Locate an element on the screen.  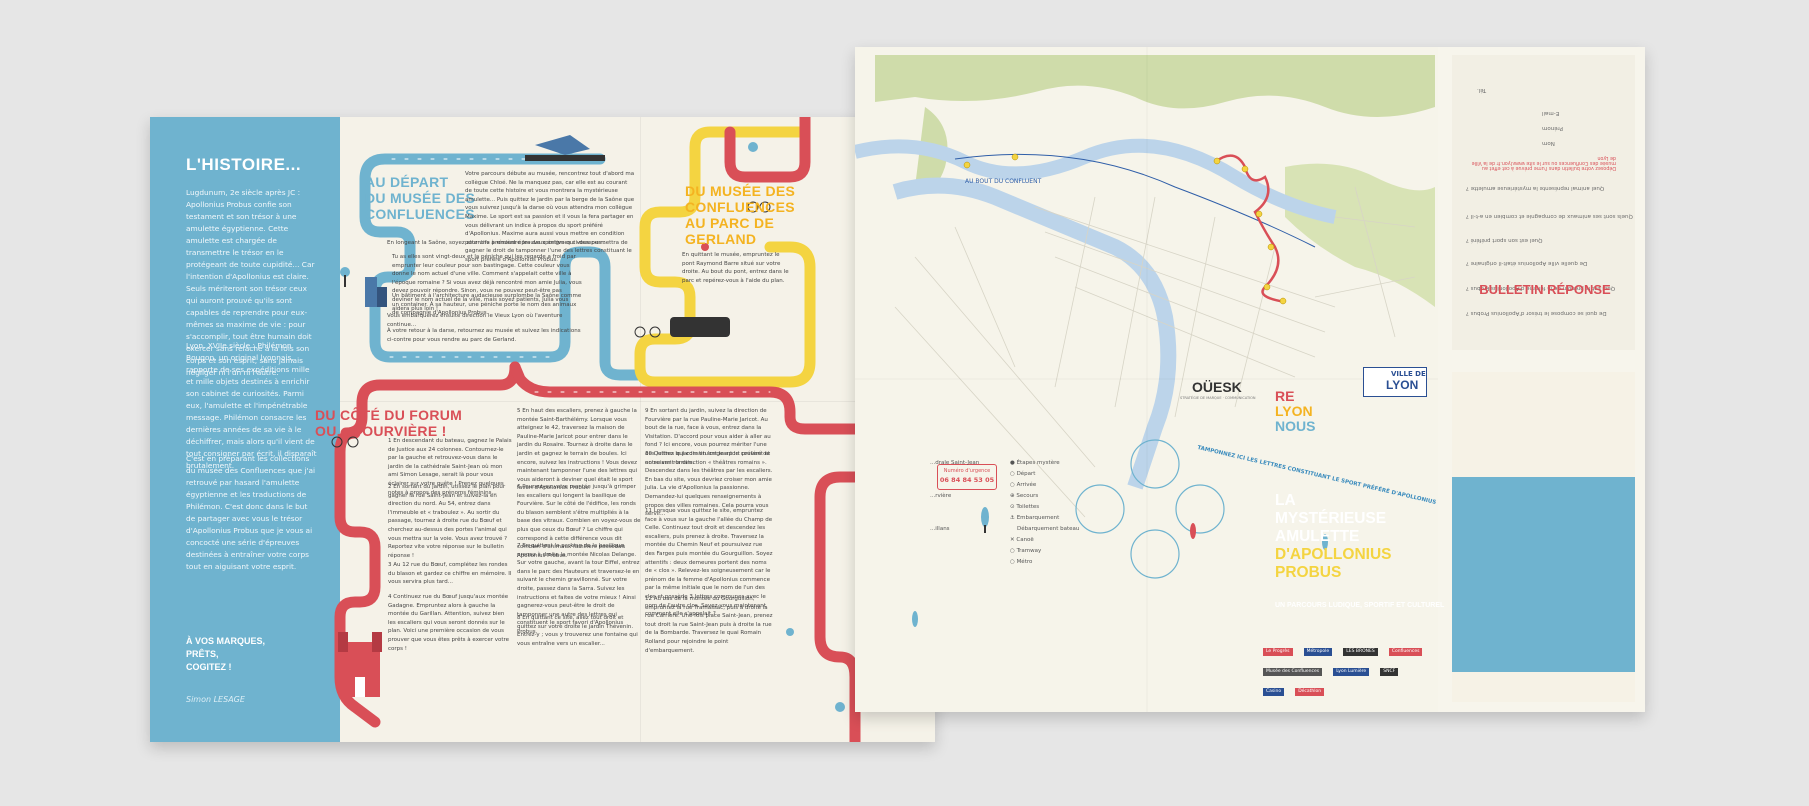
park-illustration is located at coordinates (757, 427).